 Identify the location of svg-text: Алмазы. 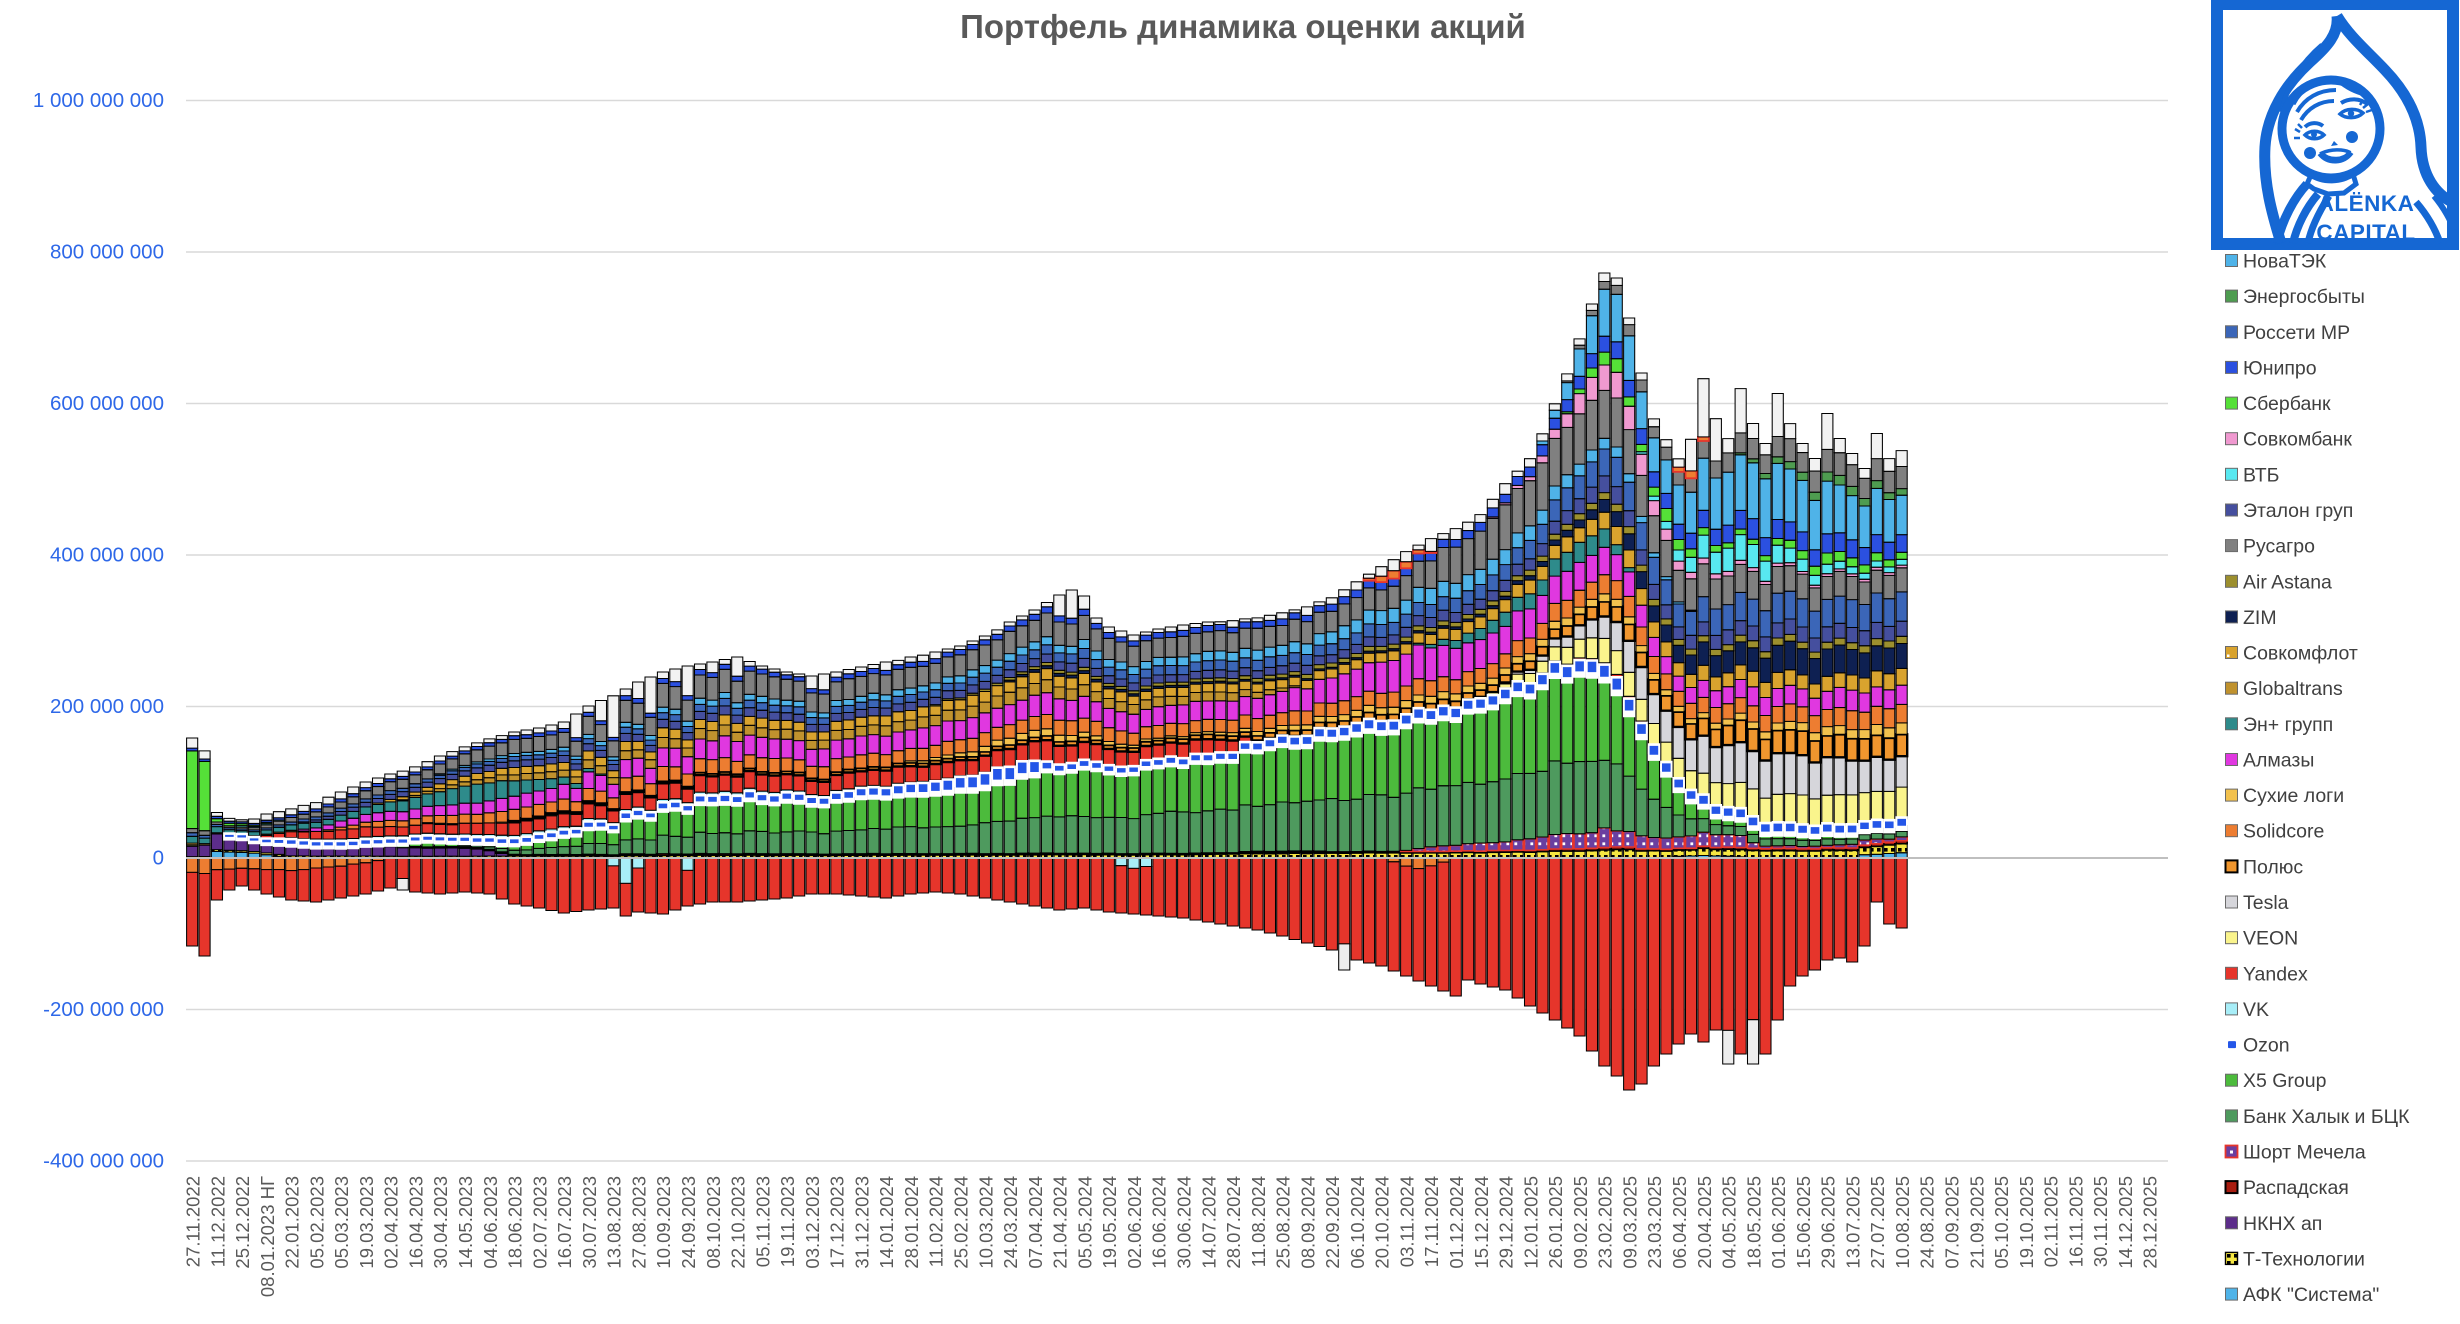
(2278, 761).